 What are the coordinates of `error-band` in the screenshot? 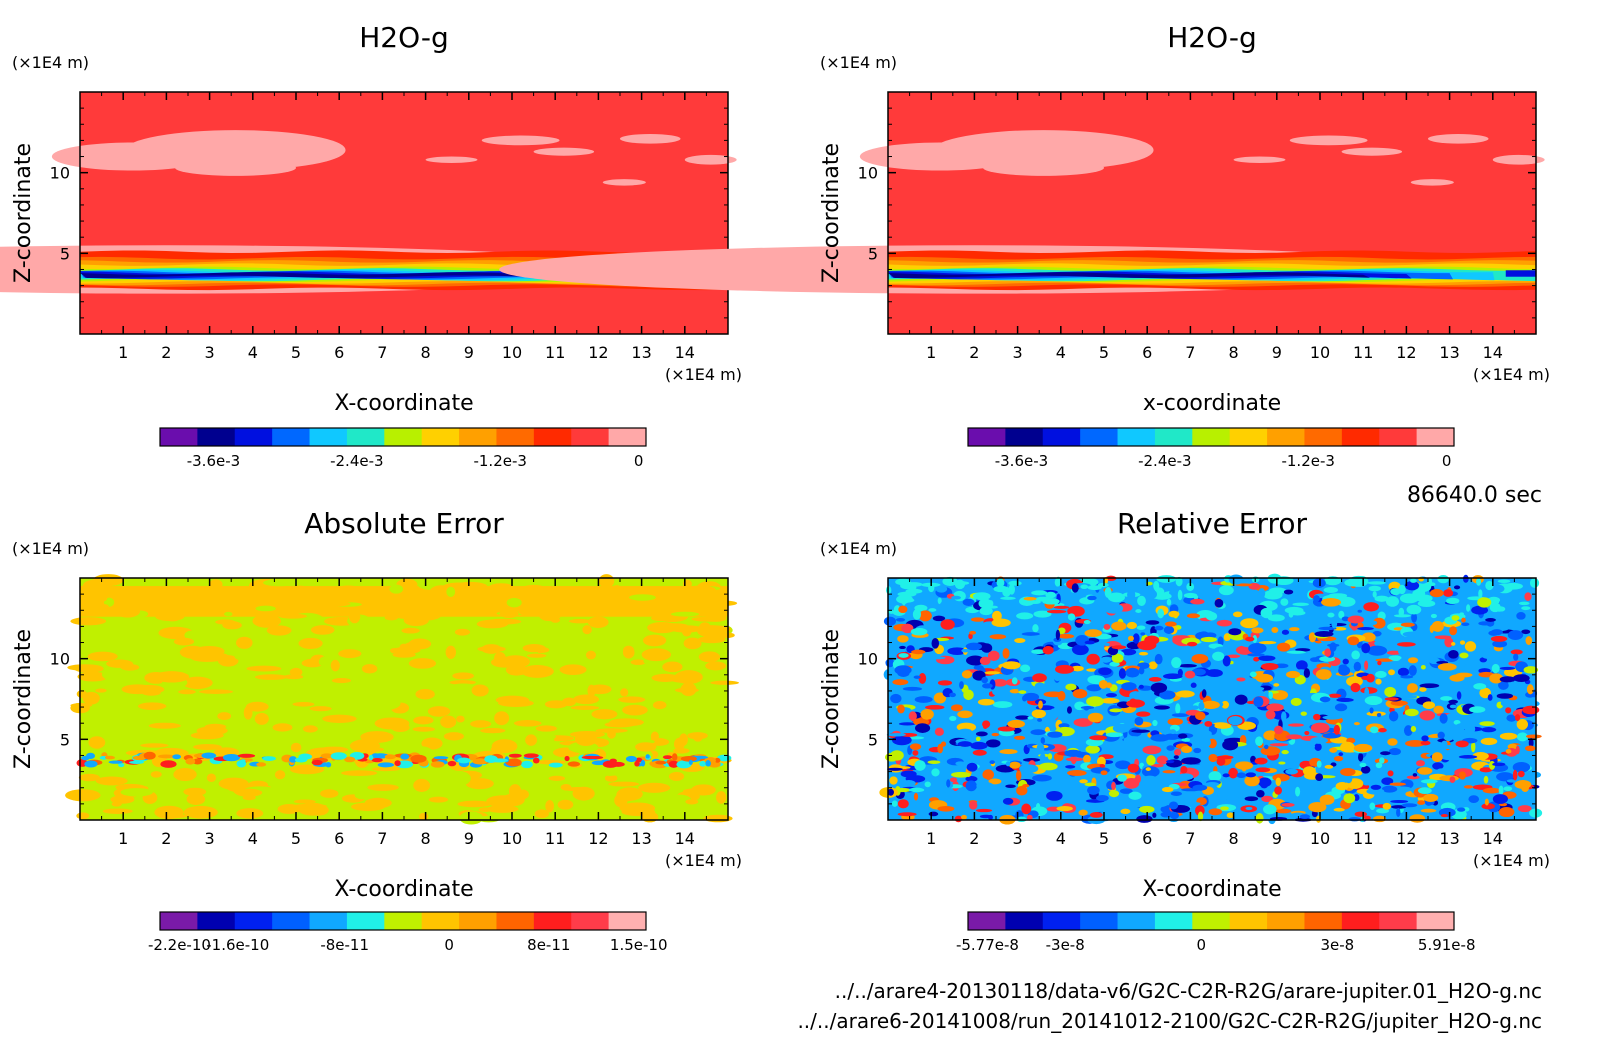 It's located at (404, 601).